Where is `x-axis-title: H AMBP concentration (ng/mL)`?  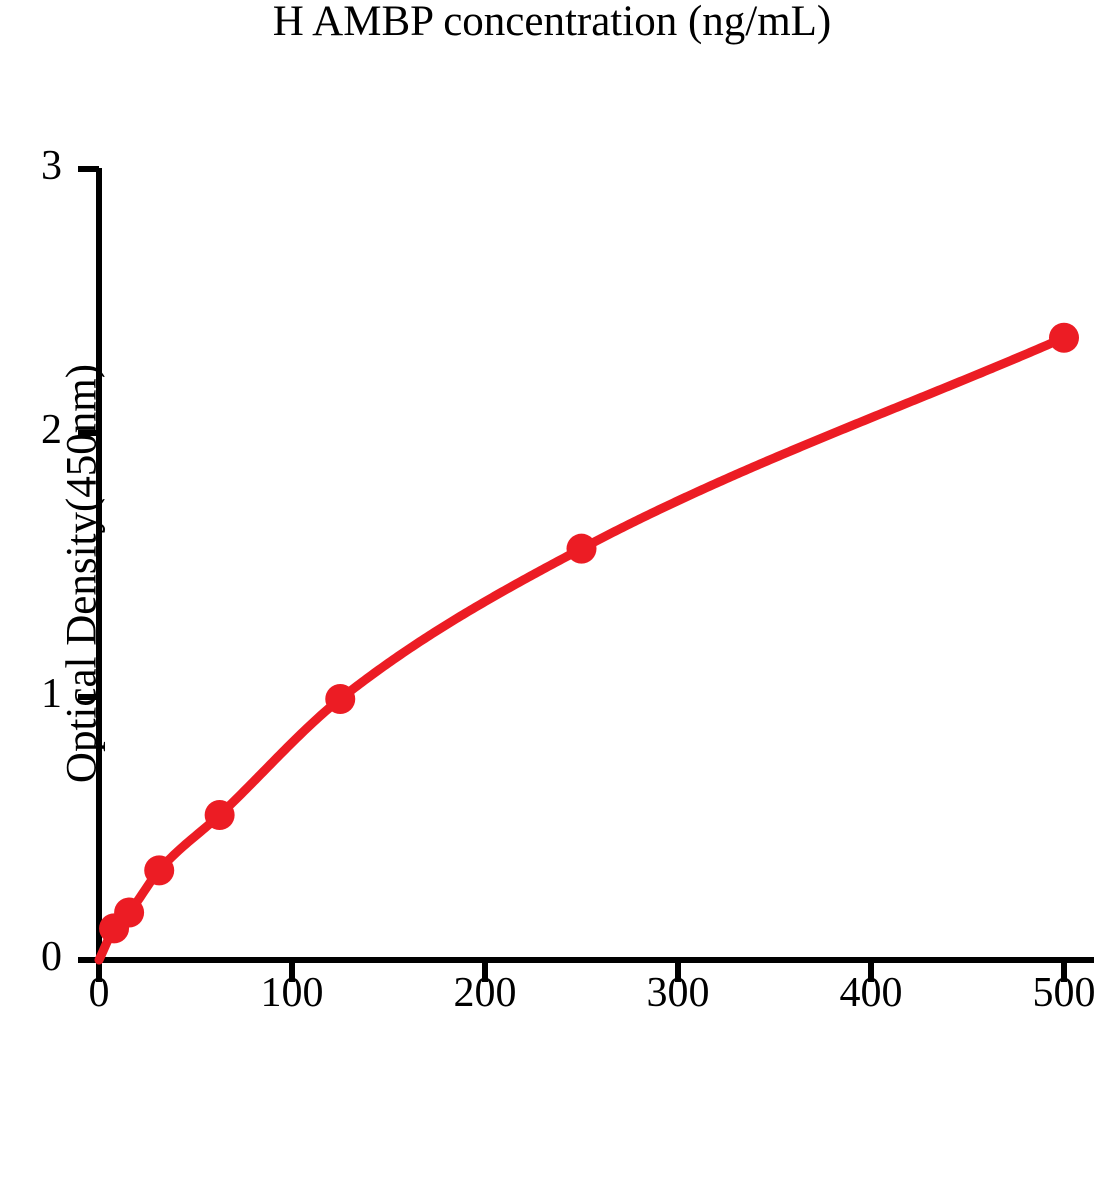
x-axis-title: H AMBP concentration (ng/mL) is located at coordinates (552, 22).